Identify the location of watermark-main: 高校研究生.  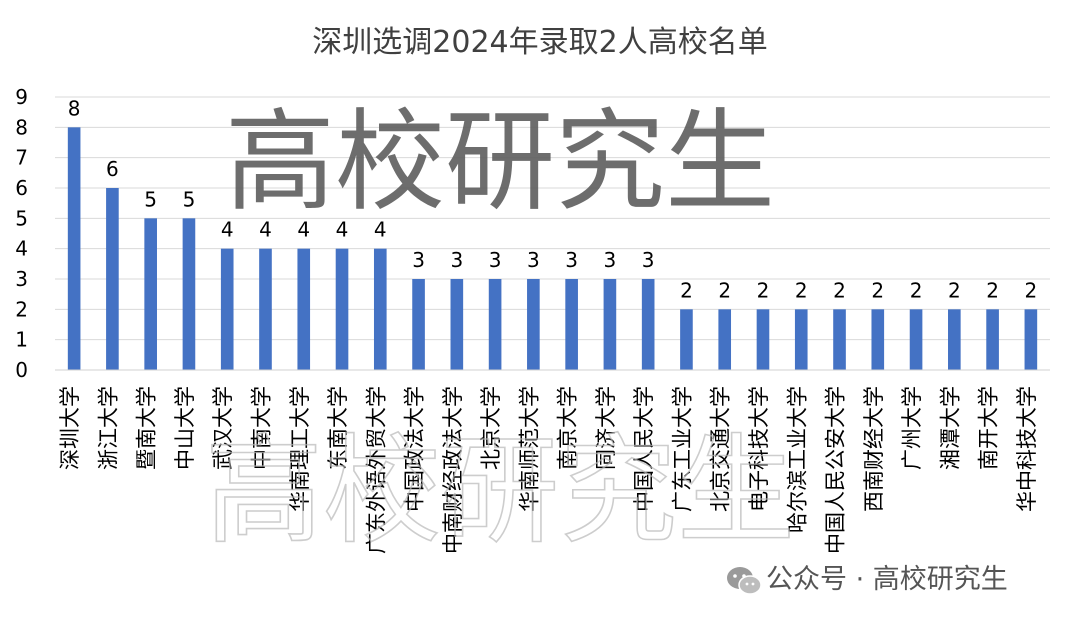
(500, 162).